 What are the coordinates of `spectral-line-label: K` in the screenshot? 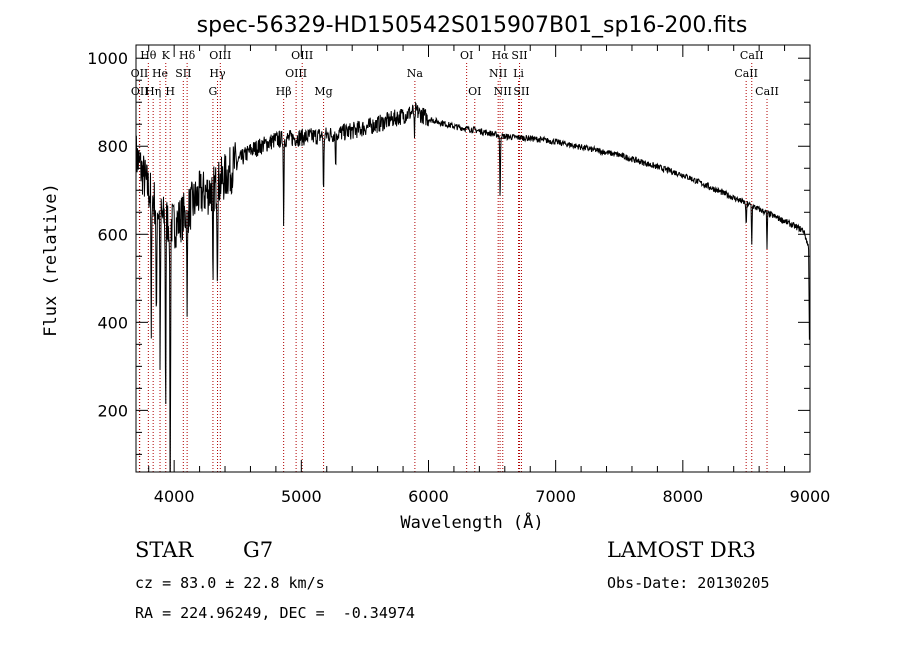 It's located at (166, 55).